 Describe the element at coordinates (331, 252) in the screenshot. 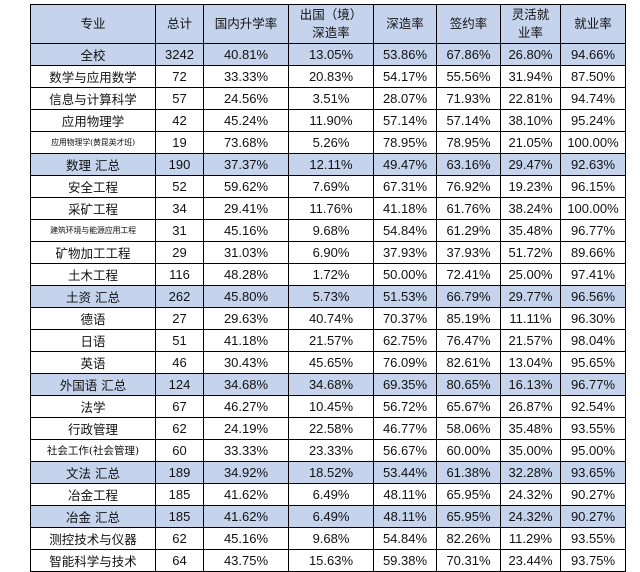

I see `cell-abroad: 6.90%` at that location.